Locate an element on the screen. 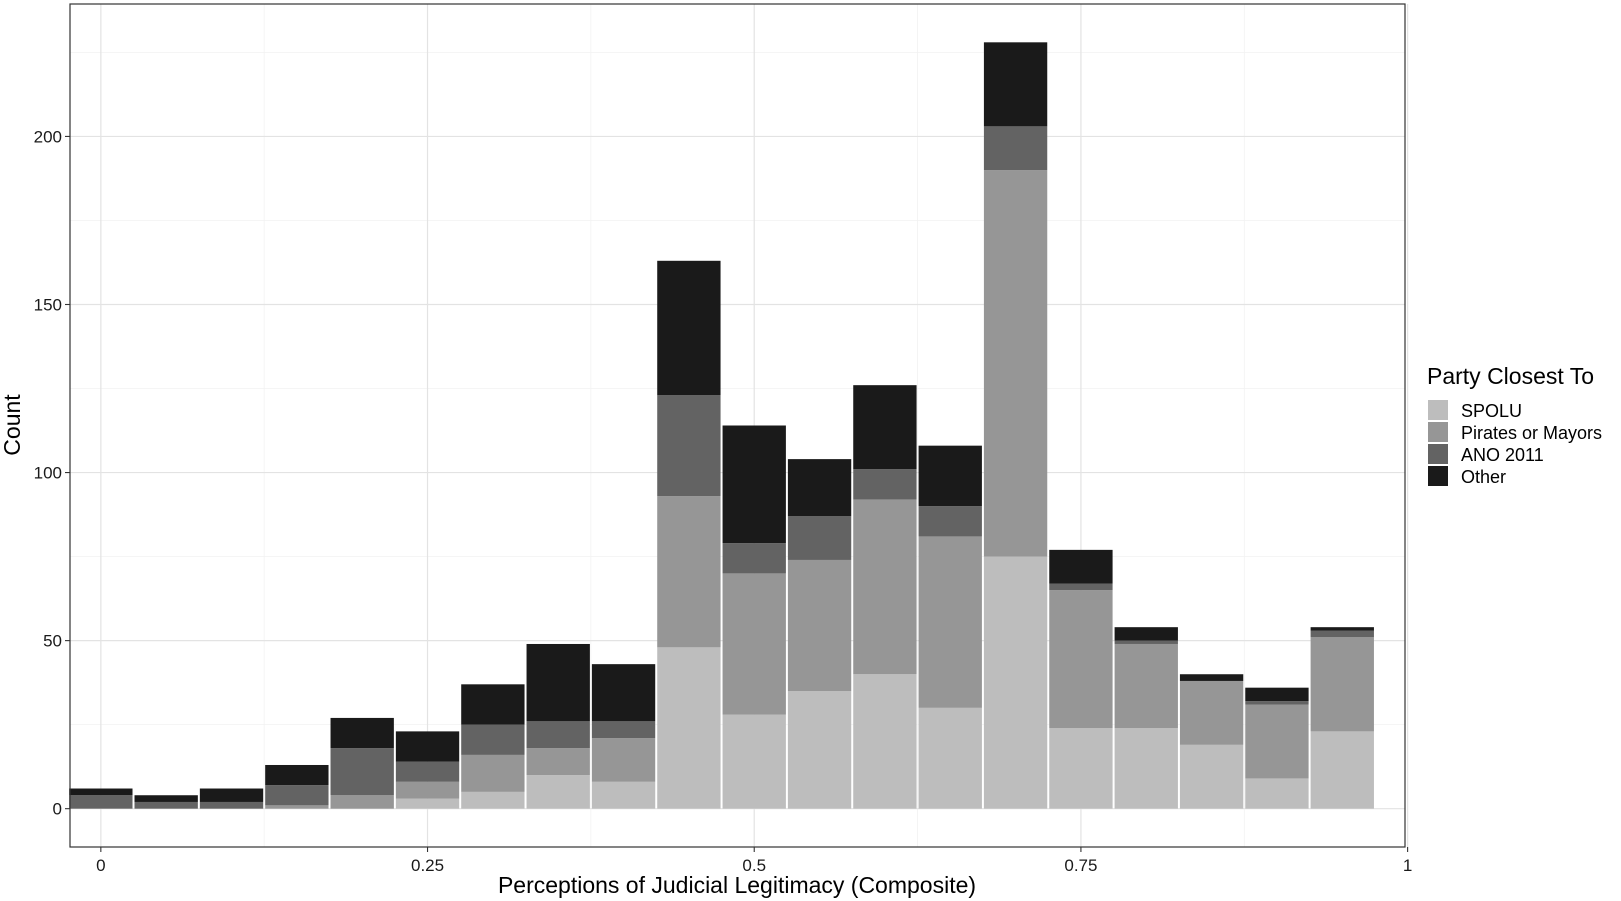  x-axis-ticks: 0 0.25 0.5 0.75 1 is located at coordinates (754, 861).